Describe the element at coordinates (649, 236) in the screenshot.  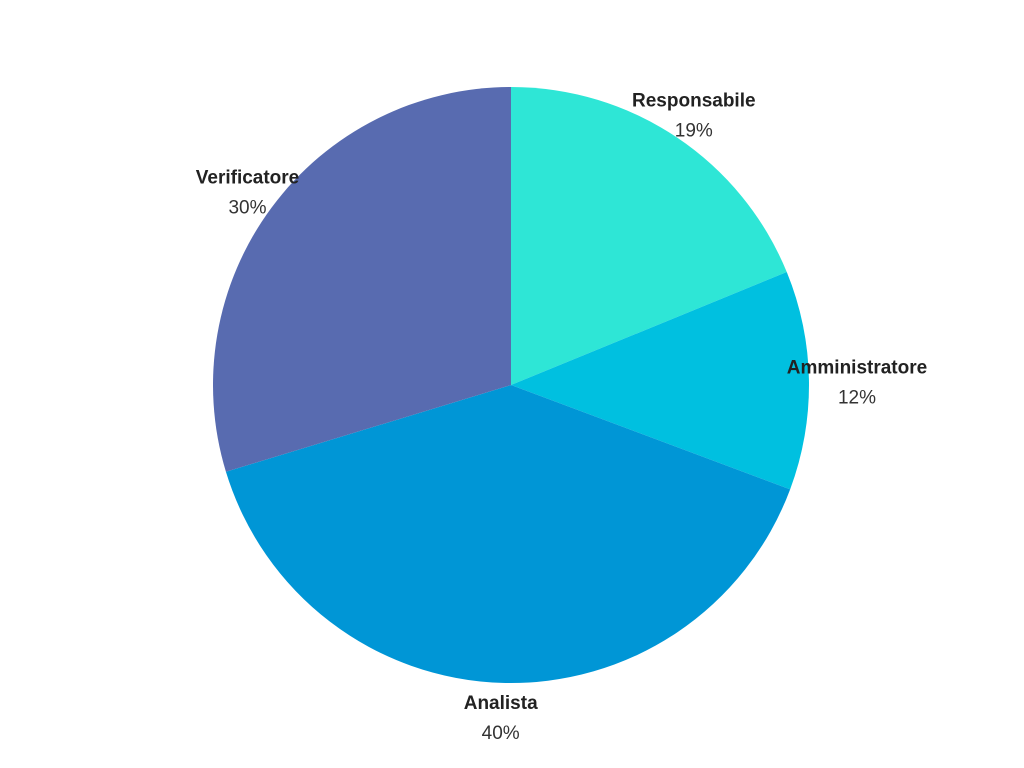
I see `pie-slice-responsabile` at that location.